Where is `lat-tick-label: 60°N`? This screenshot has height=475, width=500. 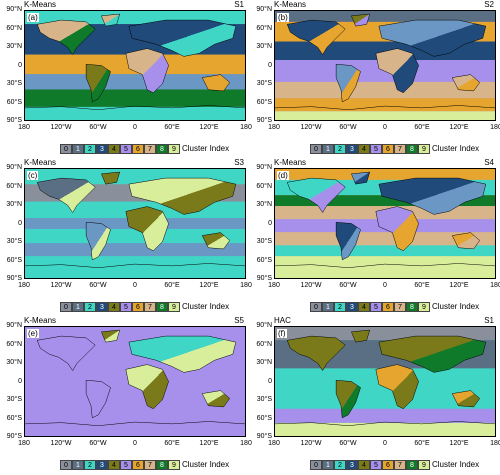 lat-tick-label: 60°N is located at coordinates (264, 344).